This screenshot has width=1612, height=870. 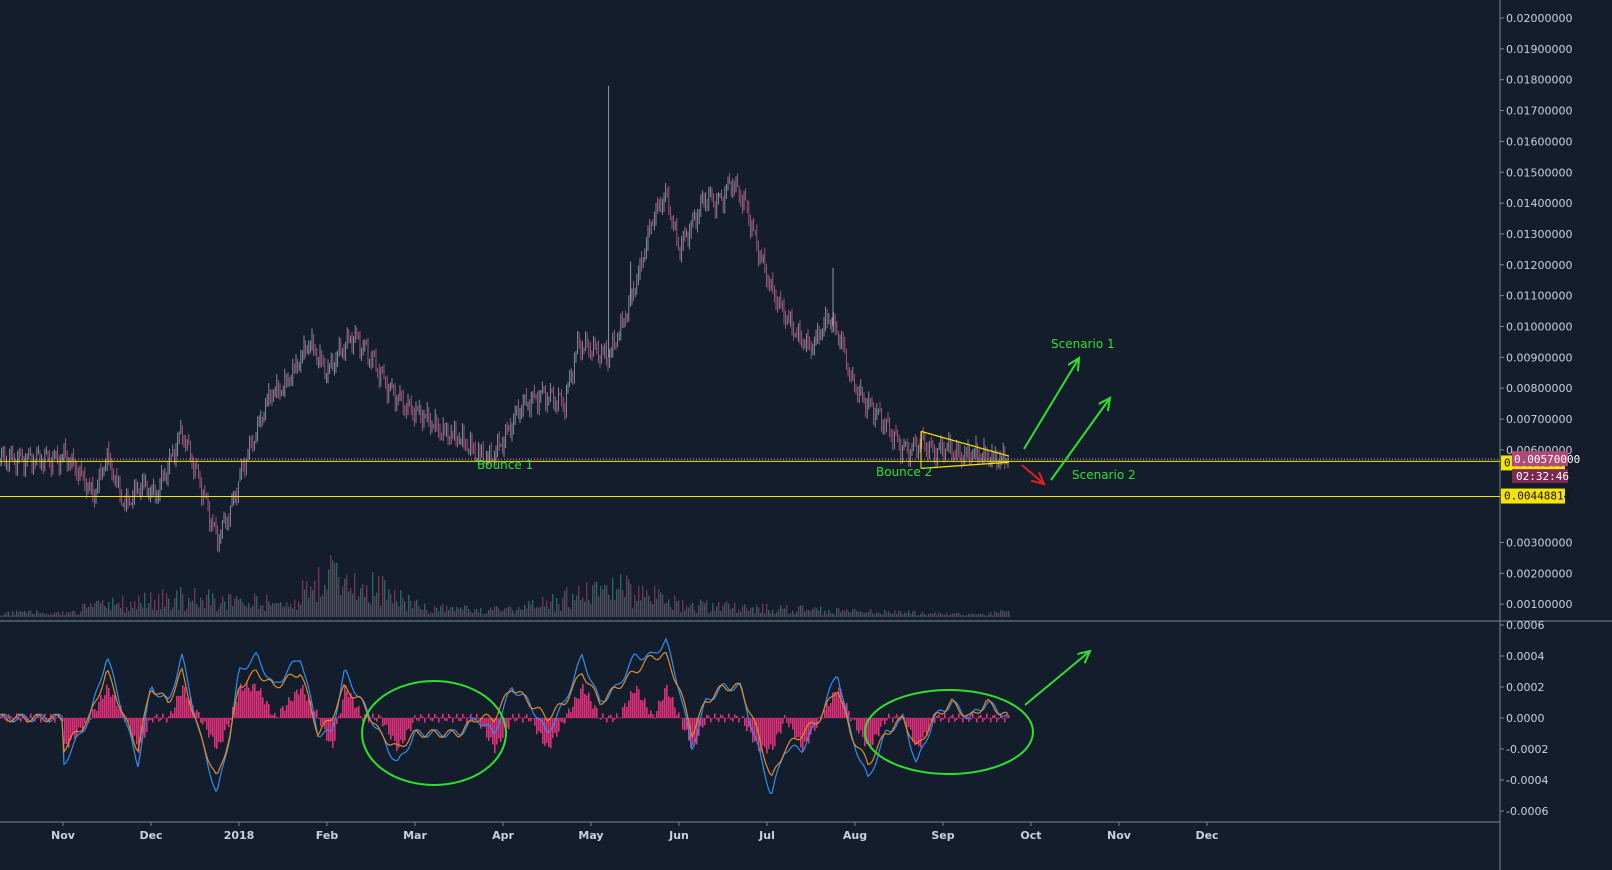 I want to click on scenario-1-arrow, so click(x=1051, y=404).